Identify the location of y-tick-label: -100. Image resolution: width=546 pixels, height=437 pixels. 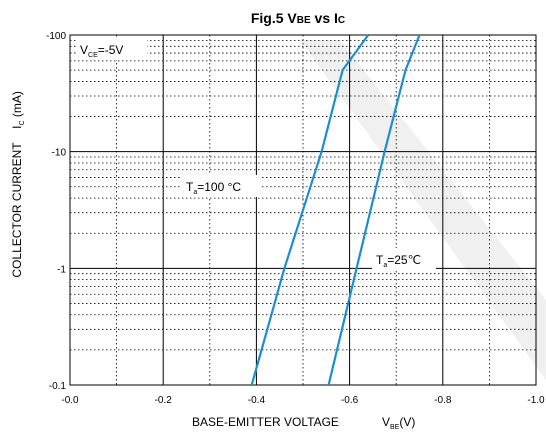
(56, 36).